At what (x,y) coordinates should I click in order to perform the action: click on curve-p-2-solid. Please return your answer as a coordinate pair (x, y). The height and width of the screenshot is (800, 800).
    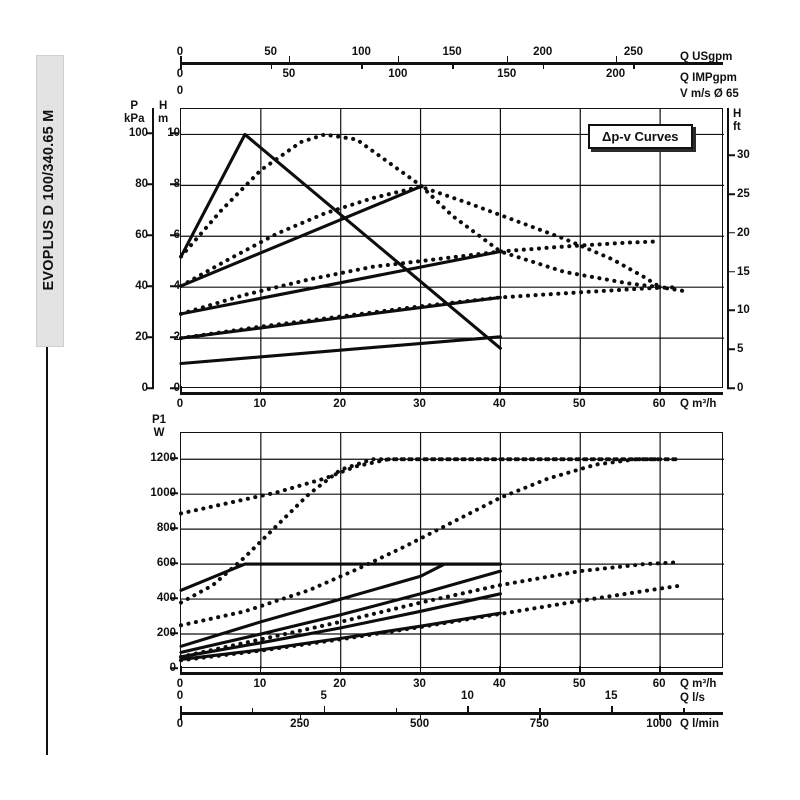
    Looking at the image, I should click on (340, 625).